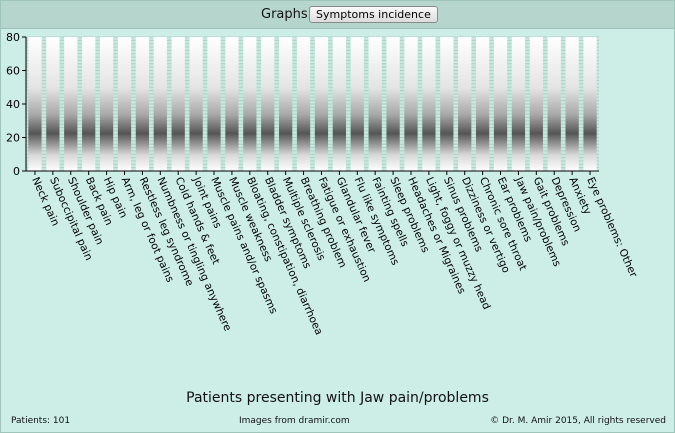  I want to click on copyright-notice: © Dr. M. Amir 2015, All rights reserved, so click(578, 421).